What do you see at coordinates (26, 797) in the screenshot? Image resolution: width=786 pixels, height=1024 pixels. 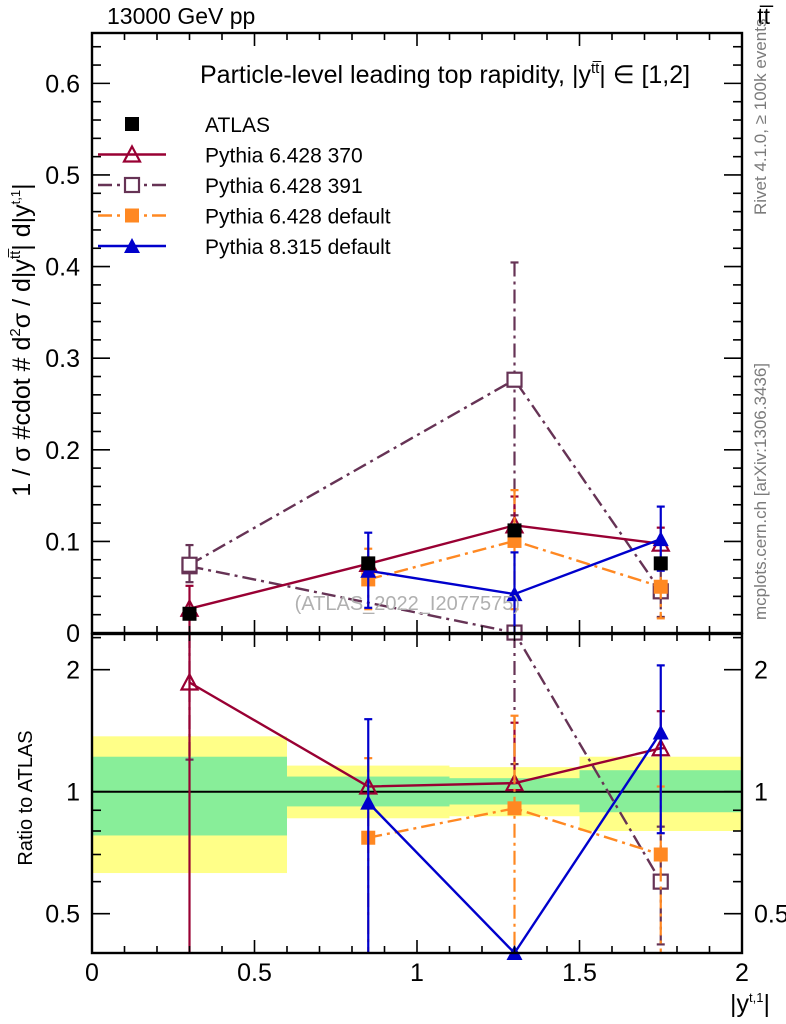 I see `y-axis-label-ratio: Ratio to ATLAS` at bounding box center [26, 797].